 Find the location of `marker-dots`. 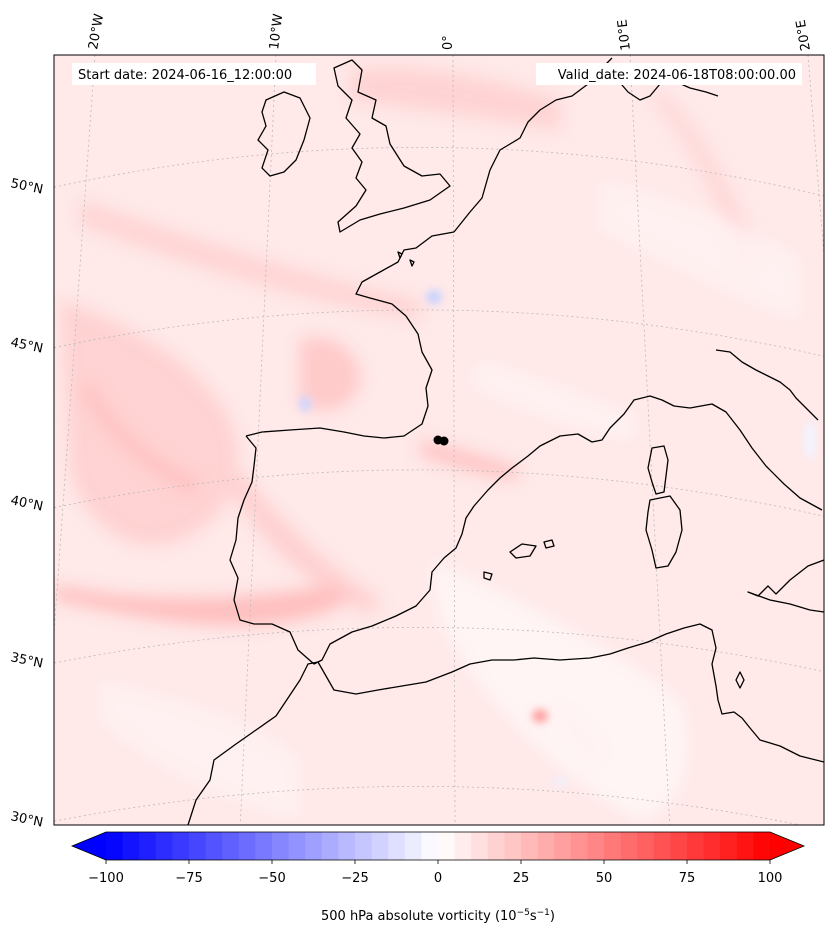

marker-dots is located at coordinates (441, 440).